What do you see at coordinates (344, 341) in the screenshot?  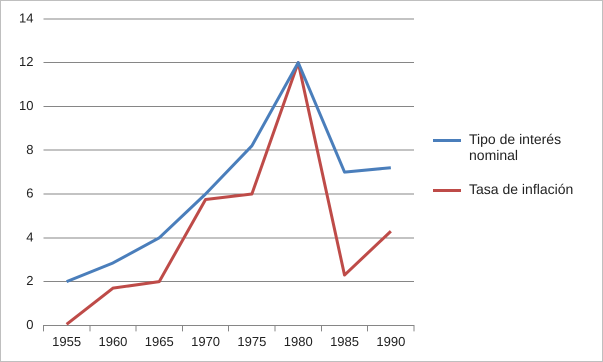 I see `x-tick-label: 1985` at bounding box center [344, 341].